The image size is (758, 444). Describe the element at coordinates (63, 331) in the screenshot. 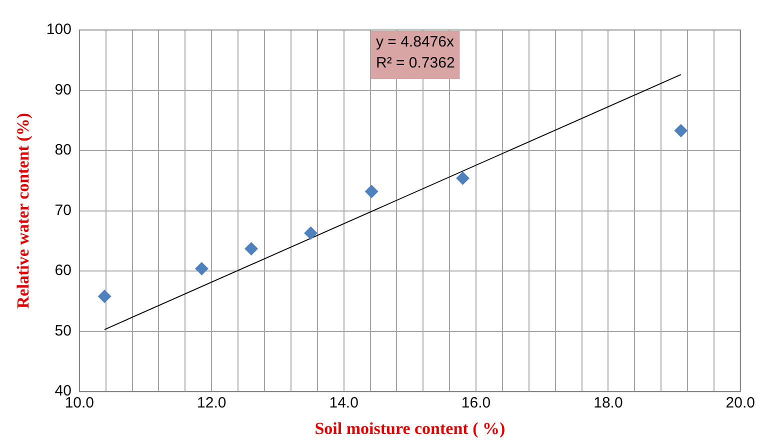

I see `y-tick-label: 50` at that location.